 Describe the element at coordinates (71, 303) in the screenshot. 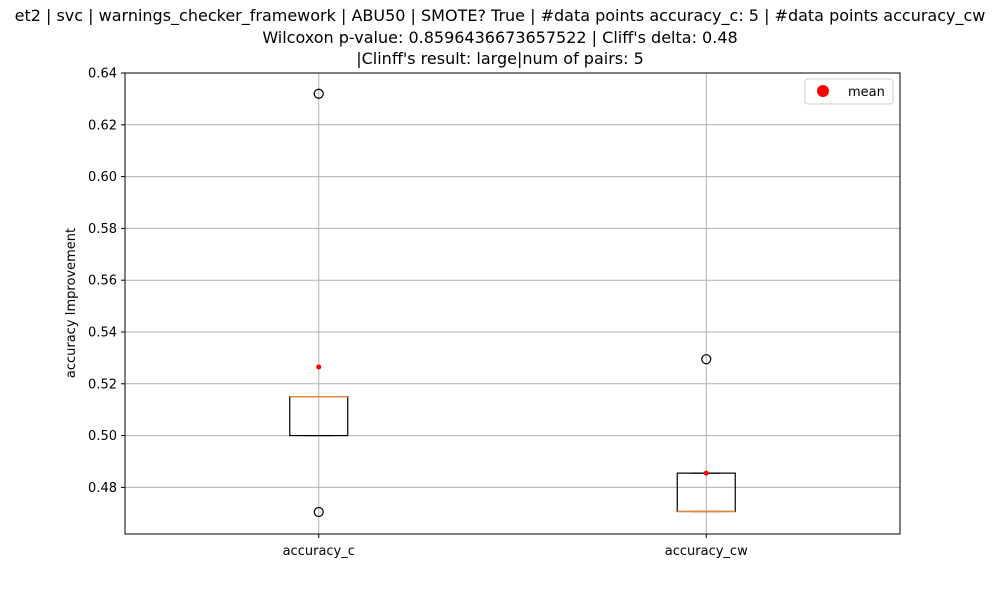

I see `y-axis-label: accuracy Improvement` at that location.